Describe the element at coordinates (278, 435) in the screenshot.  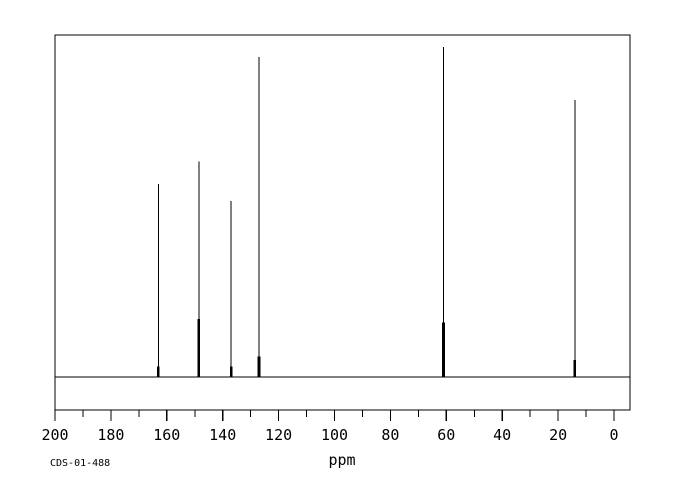
I see `x-axis-tick-label: 120` at that location.